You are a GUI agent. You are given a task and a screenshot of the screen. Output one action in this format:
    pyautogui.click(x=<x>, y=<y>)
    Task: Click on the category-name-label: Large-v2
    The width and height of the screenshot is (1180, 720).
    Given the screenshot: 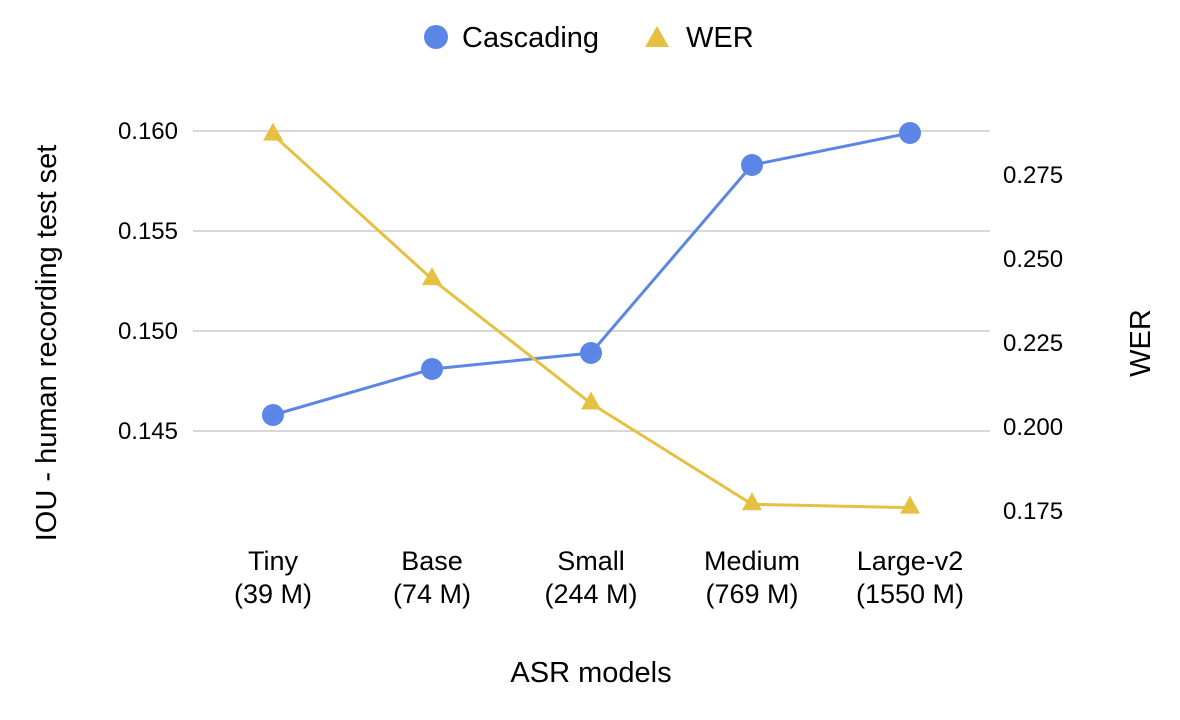 What is the action you would take?
    pyautogui.click(x=910, y=561)
    